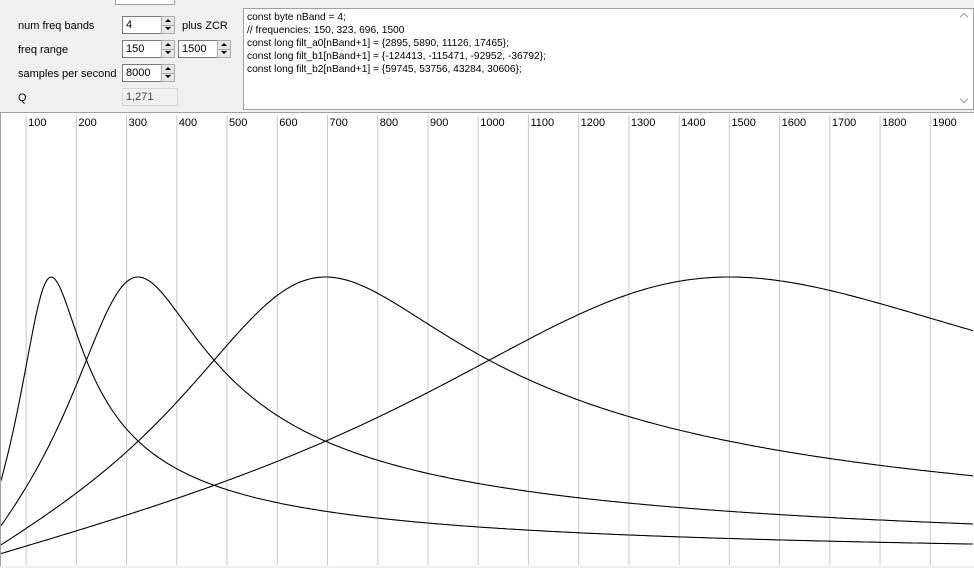 This screenshot has height=568, width=974. I want to click on scroll-up-icon, so click(965, 17).